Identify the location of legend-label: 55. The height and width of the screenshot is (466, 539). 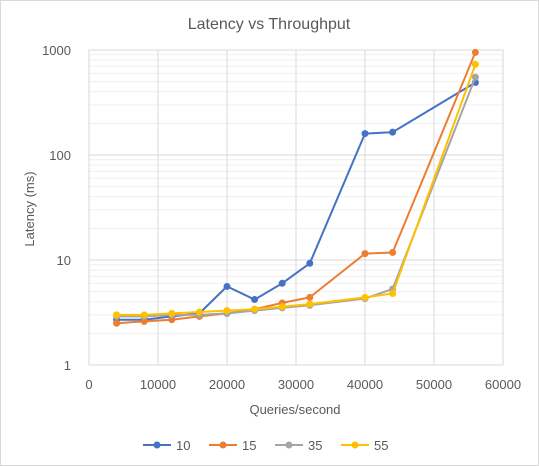
(381, 445).